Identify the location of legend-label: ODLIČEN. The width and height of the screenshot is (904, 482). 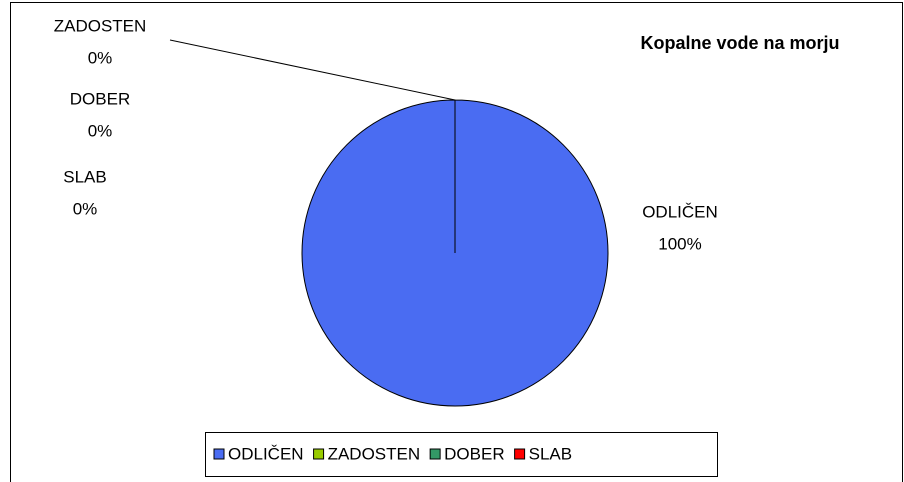
(266, 453).